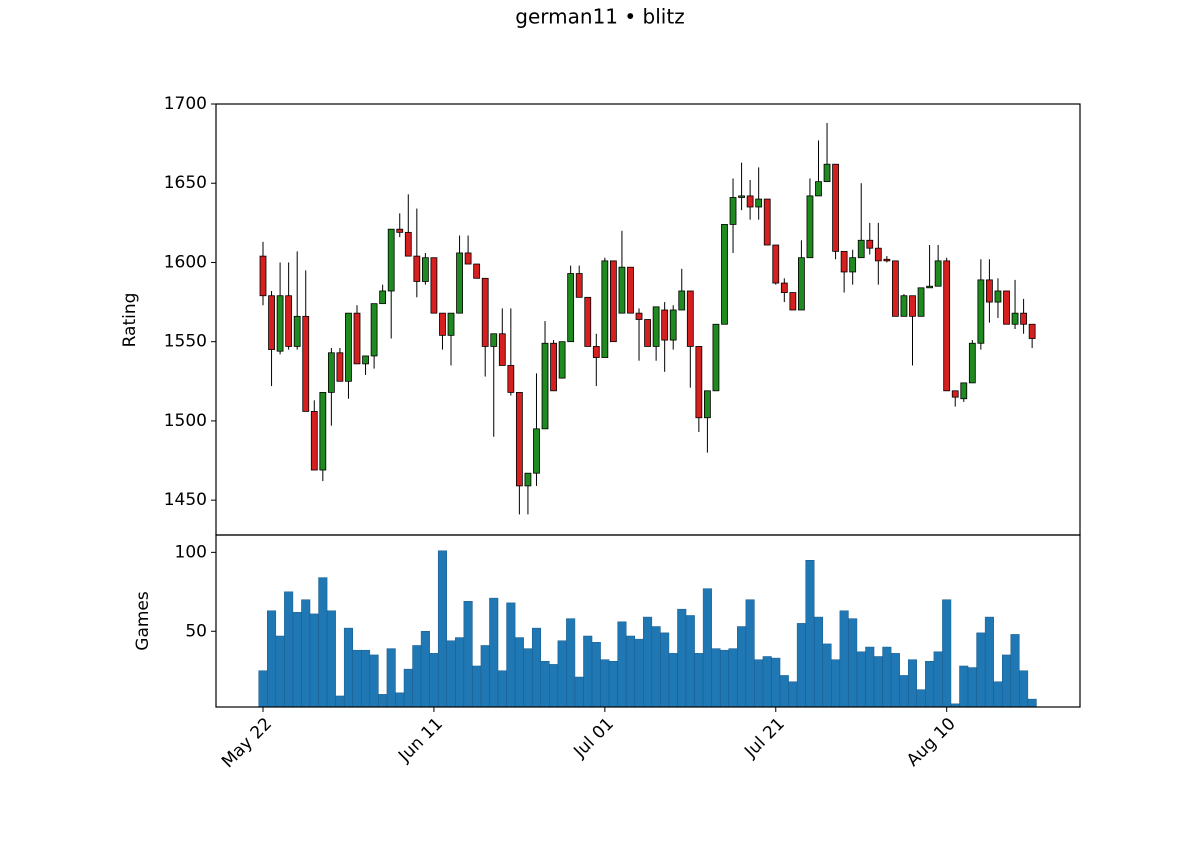  What do you see at coordinates (191, 552) in the screenshot?
I see `y-tick-label: 100` at bounding box center [191, 552].